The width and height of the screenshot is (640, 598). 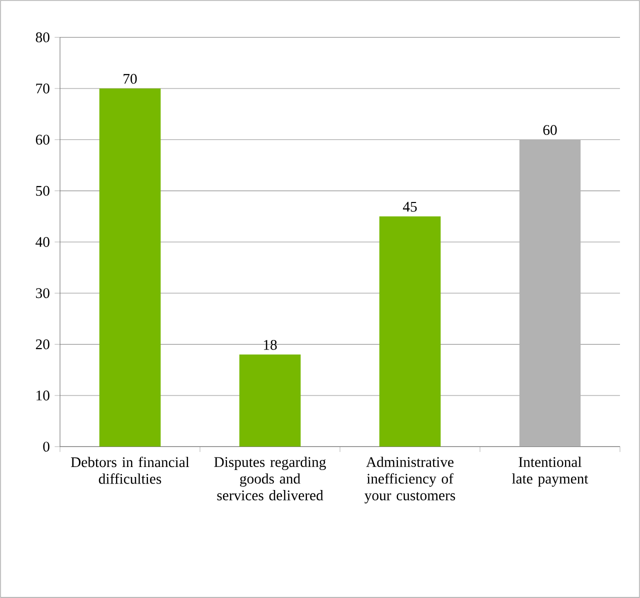 What do you see at coordinates (130, 470) in the screenshot?
I see `x-tick-label: Debtors in financial difficulties` at bounding box center [130, 470].